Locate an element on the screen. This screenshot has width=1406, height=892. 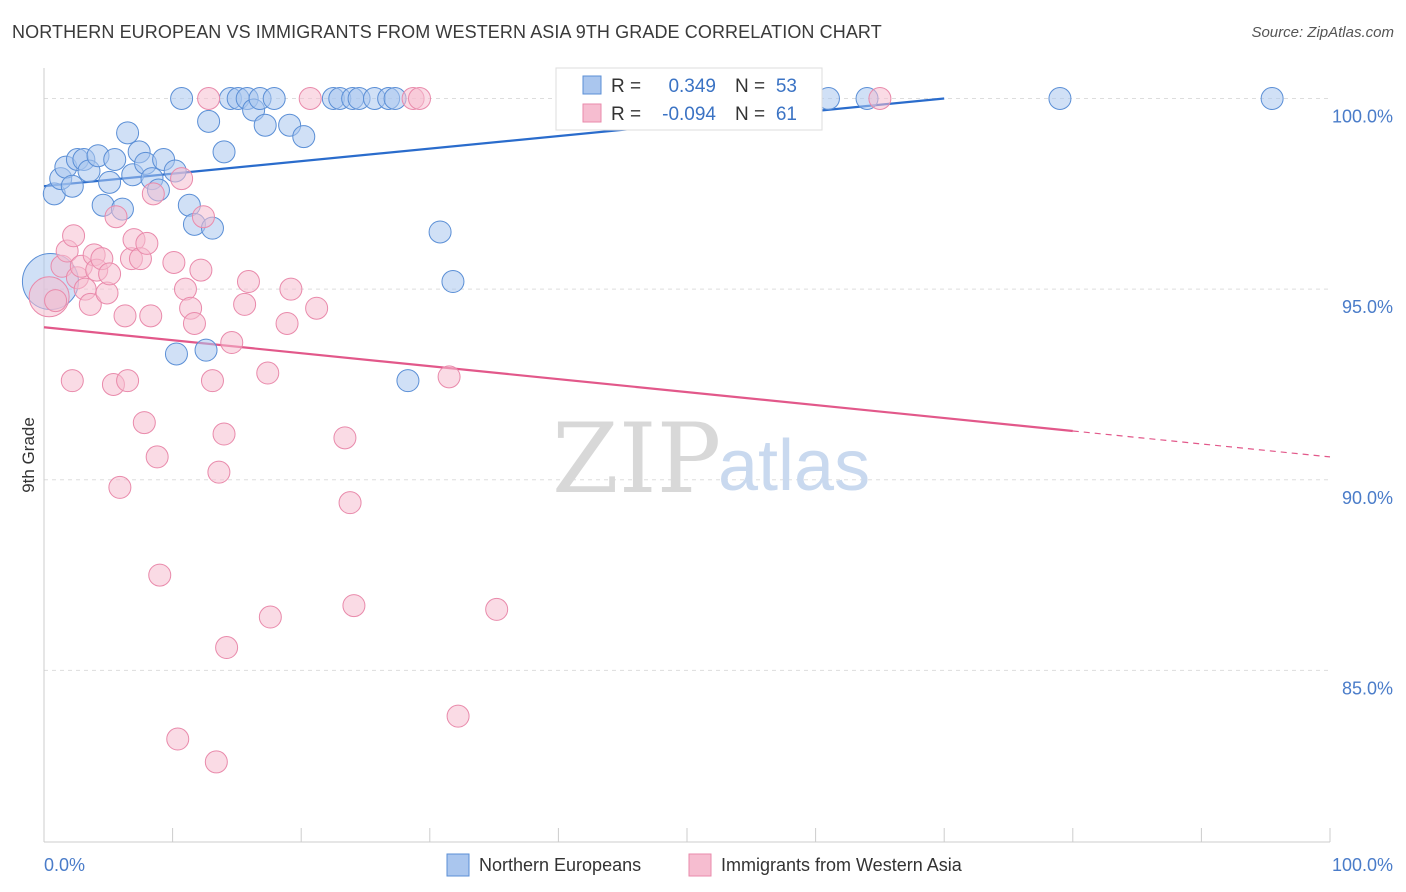
series-legend-pink-label: Immigrants from Western Asia is located at coordinates (842, 865).